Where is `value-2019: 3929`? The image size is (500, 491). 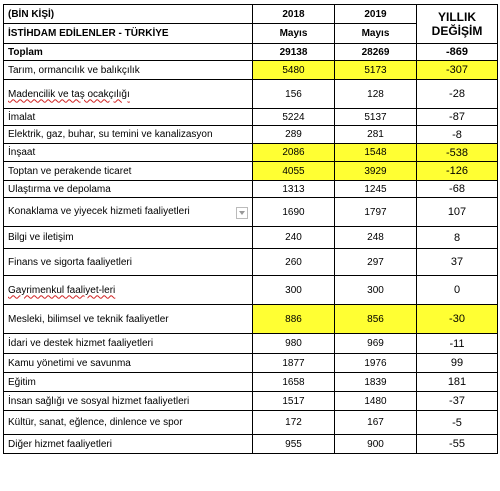
value-2019: 3929 is located at coordinates (375, 171).